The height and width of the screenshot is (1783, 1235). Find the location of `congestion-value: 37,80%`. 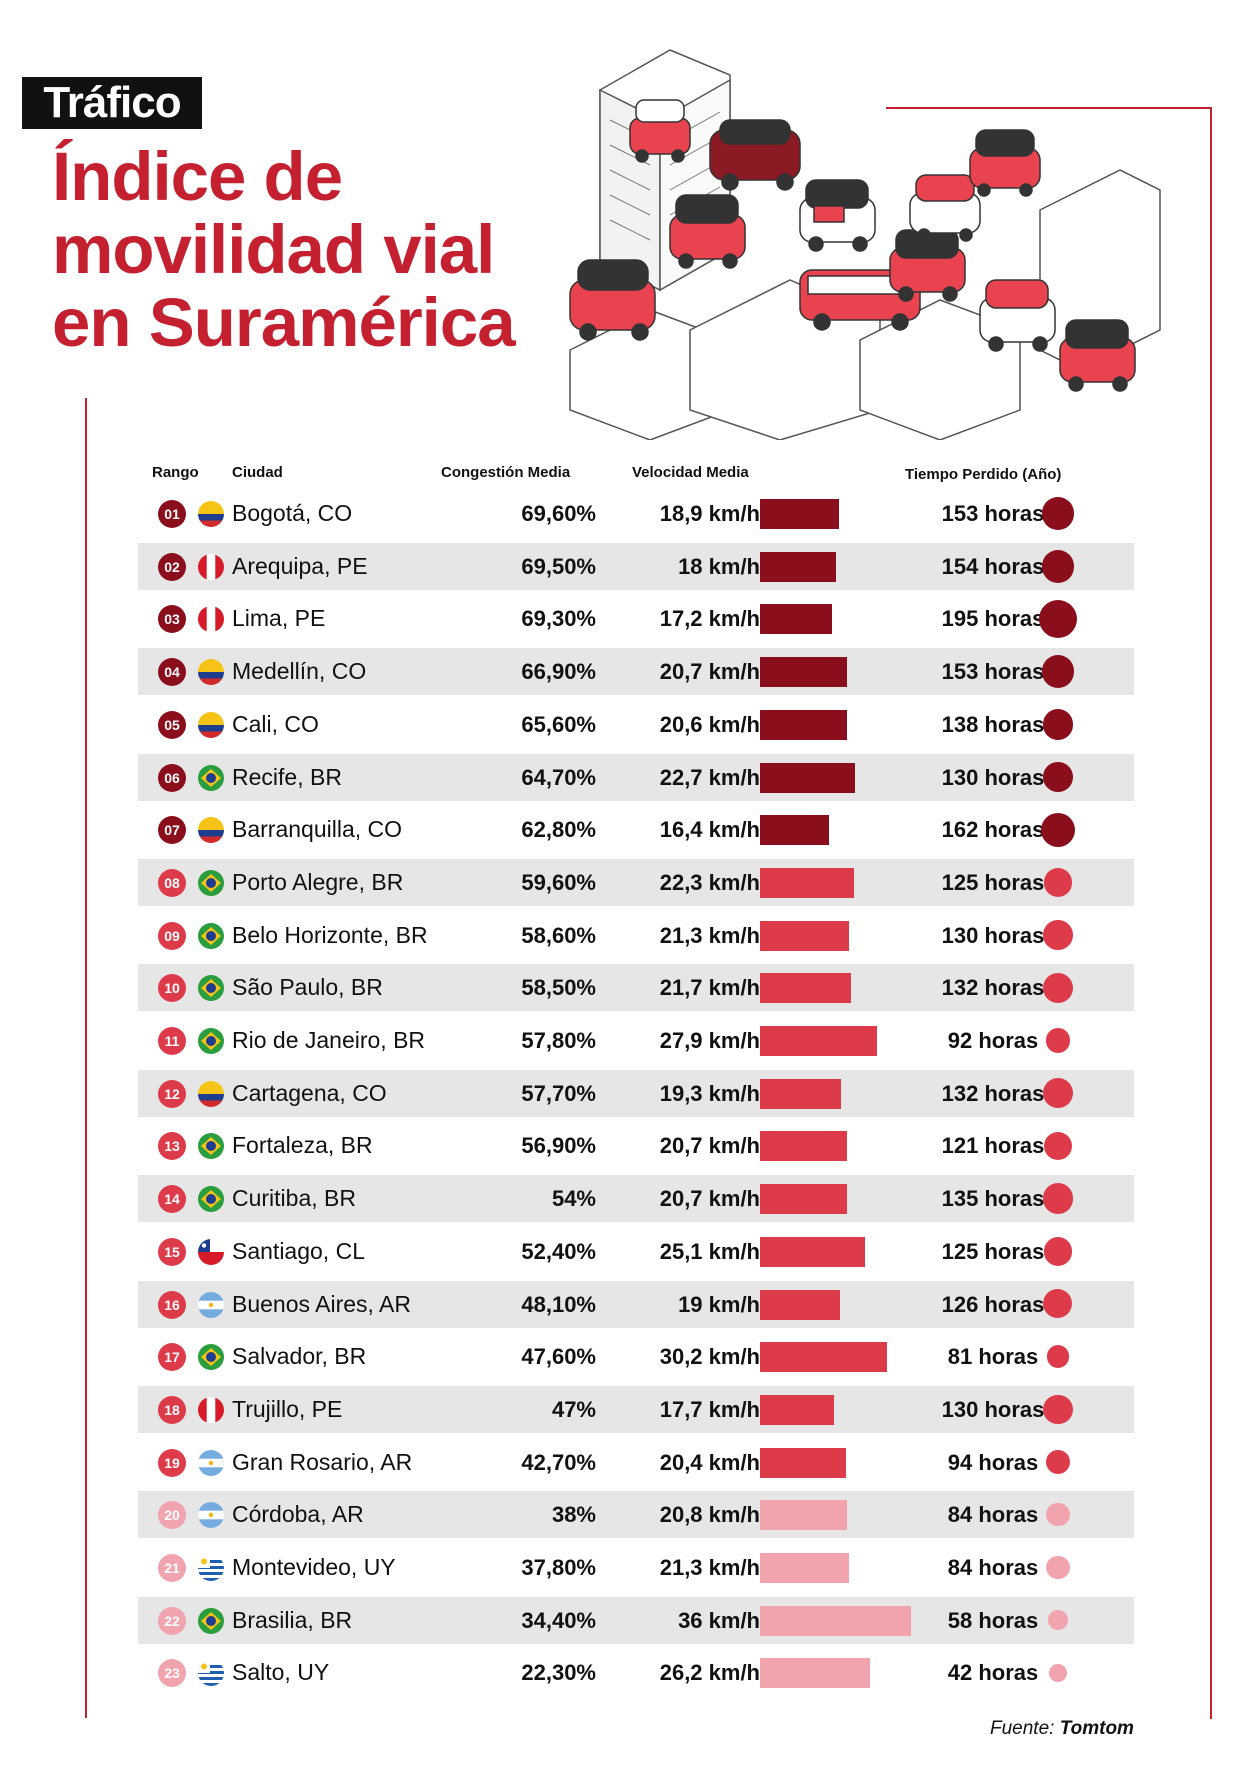

congestion-value: 37,80% is located at coordinates (558, 1567).